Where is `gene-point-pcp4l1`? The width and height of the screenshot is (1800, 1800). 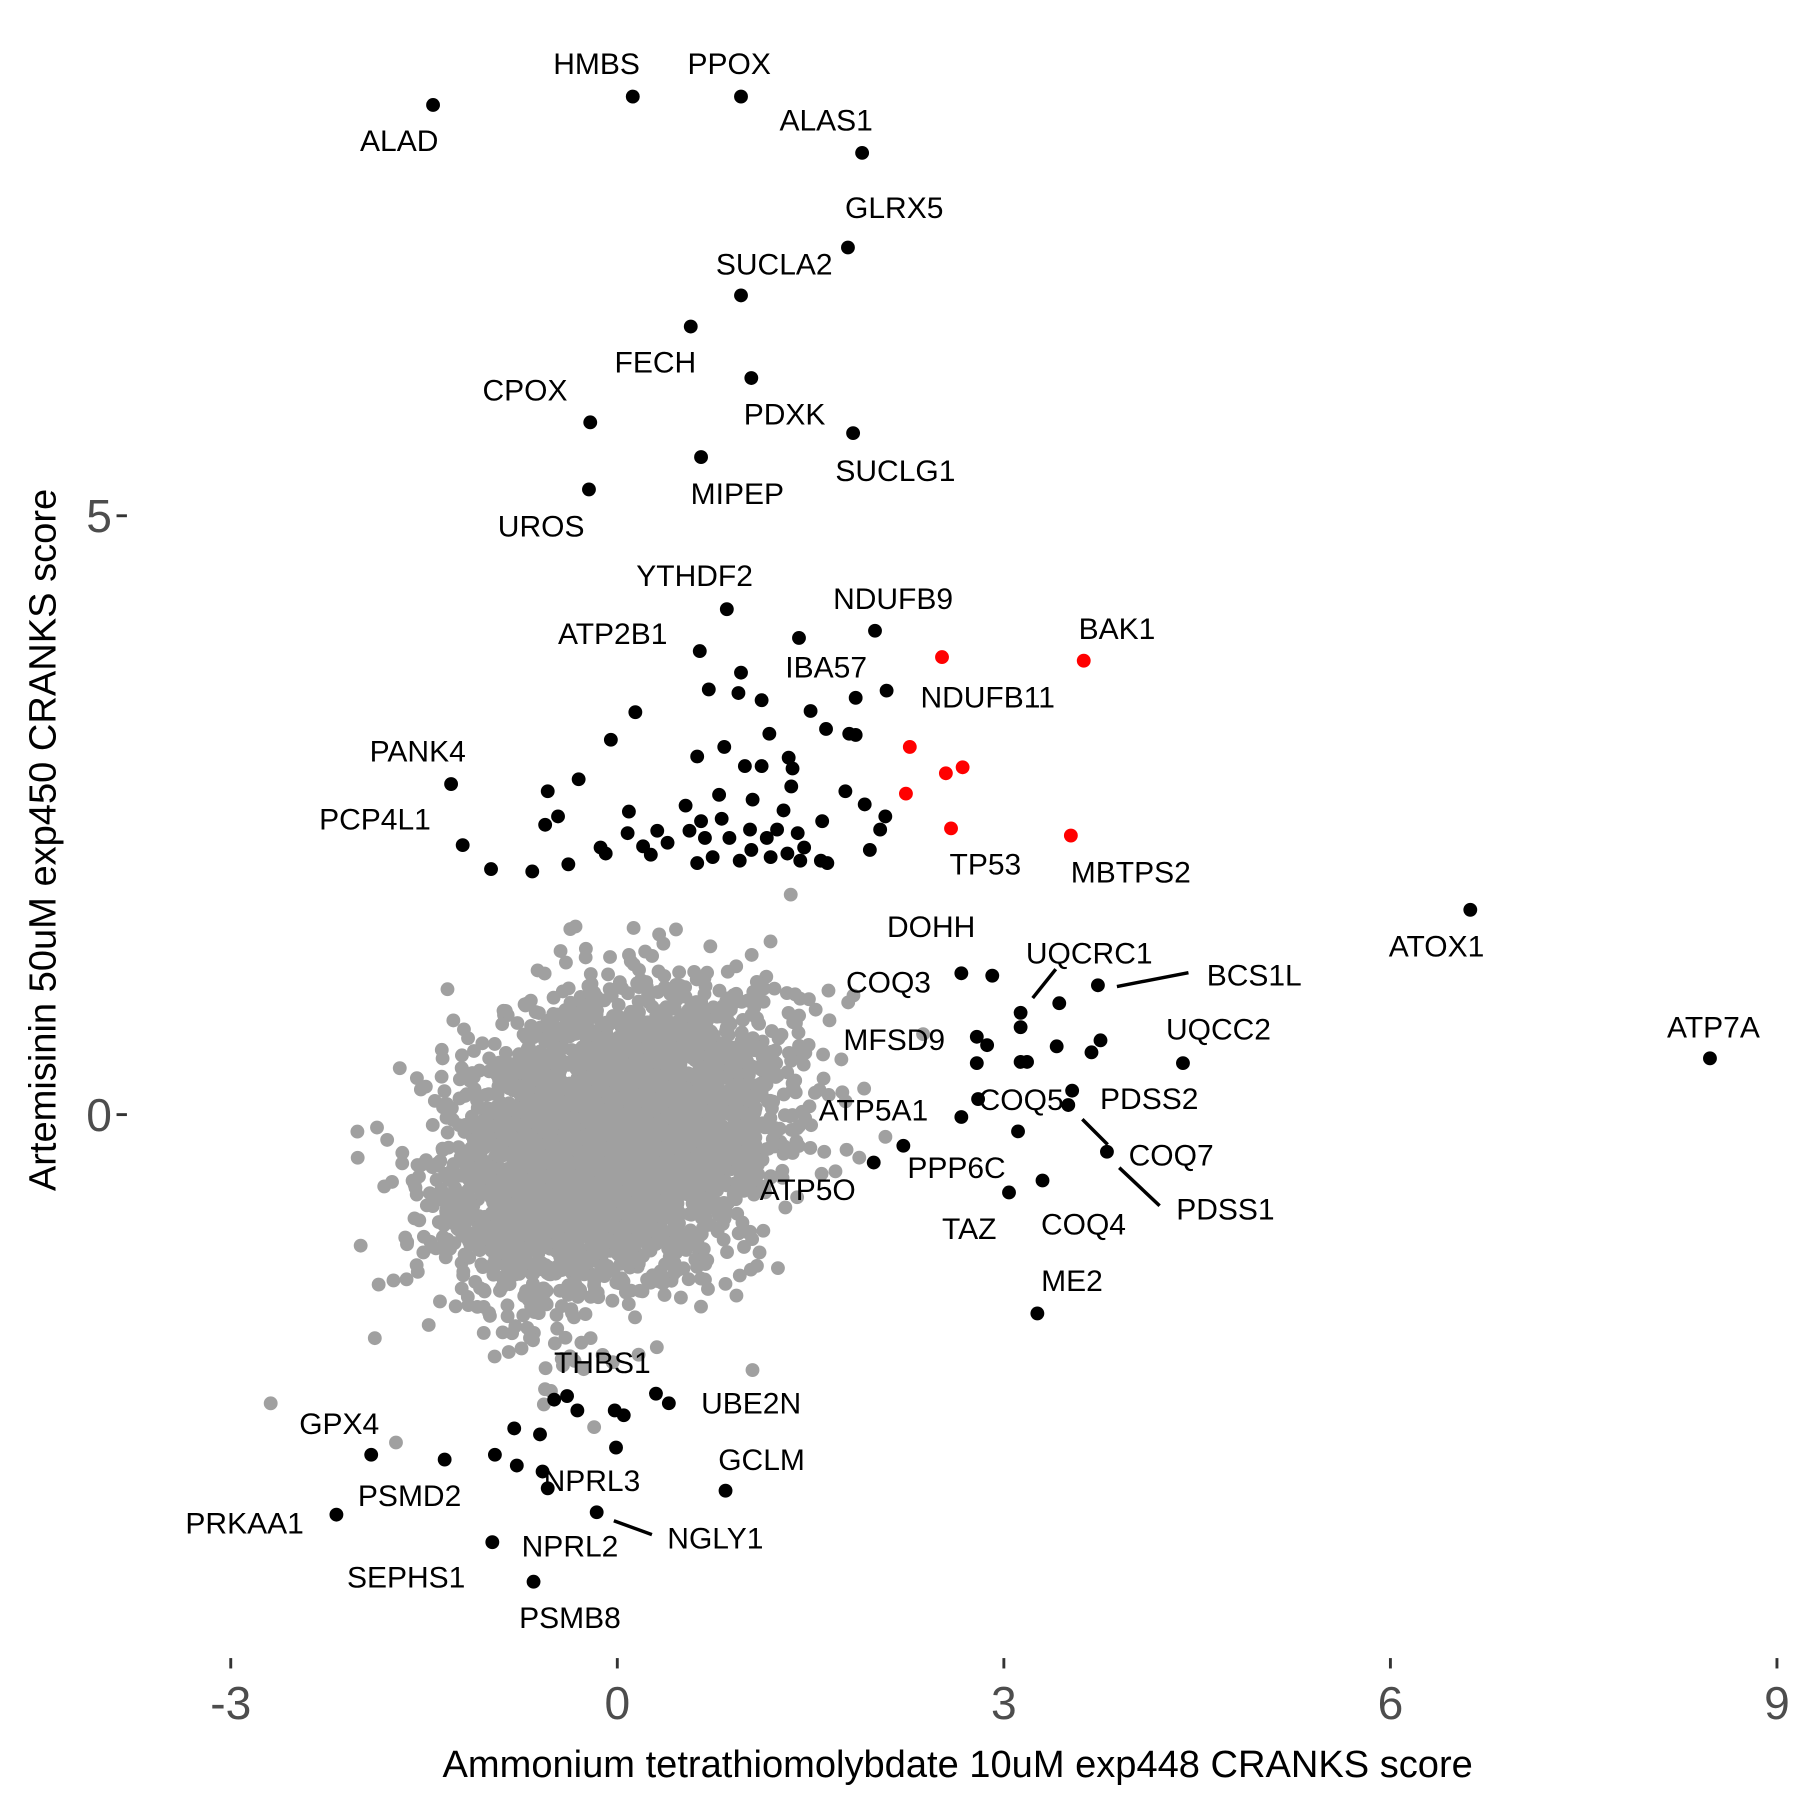
gene-point-pcp4l1 is located at coordinates (462, 845).